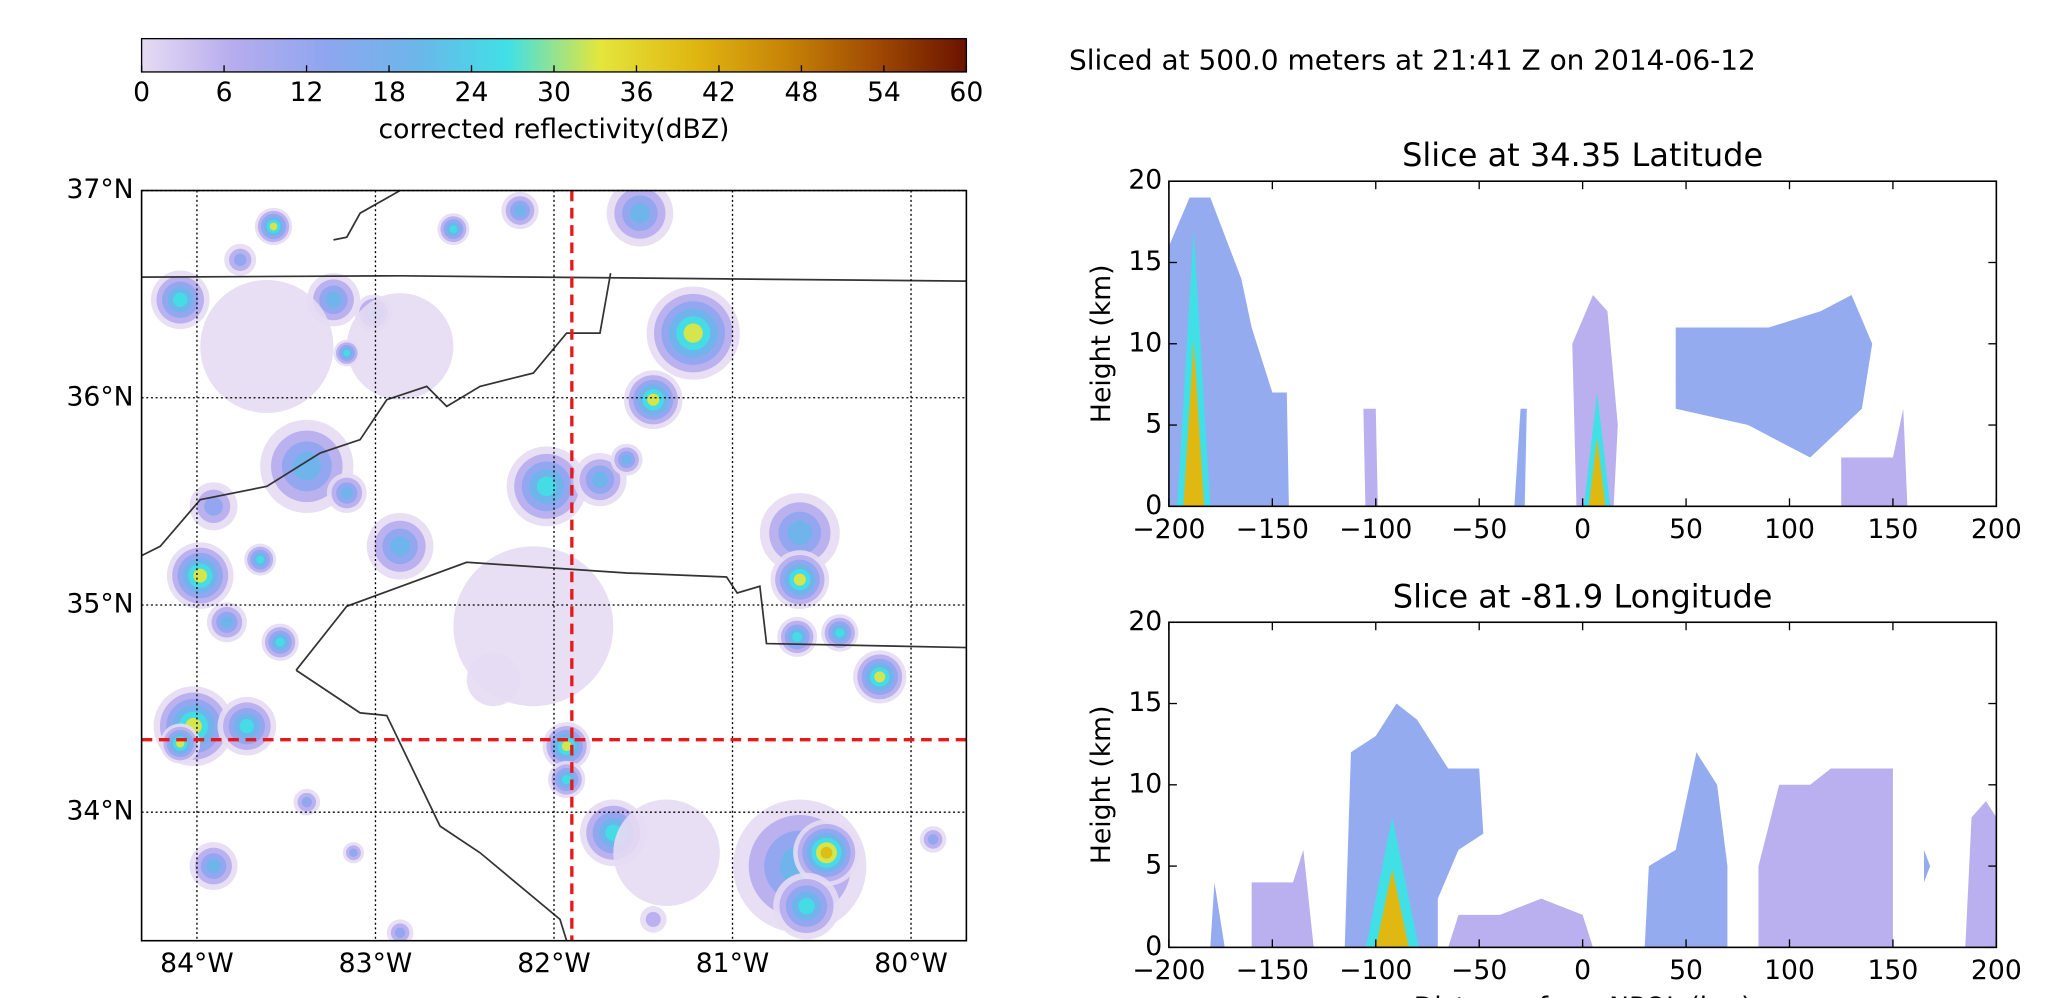  I want to click on colorbar-tick-label: 12, so click(307, 92).